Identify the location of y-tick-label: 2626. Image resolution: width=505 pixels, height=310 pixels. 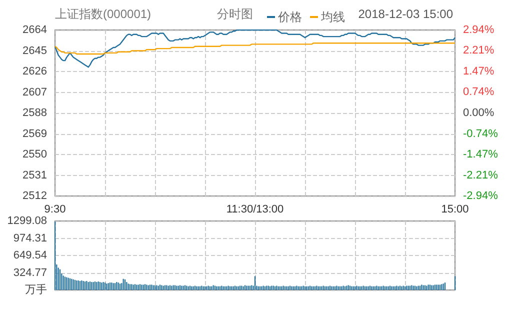
(34, 72).